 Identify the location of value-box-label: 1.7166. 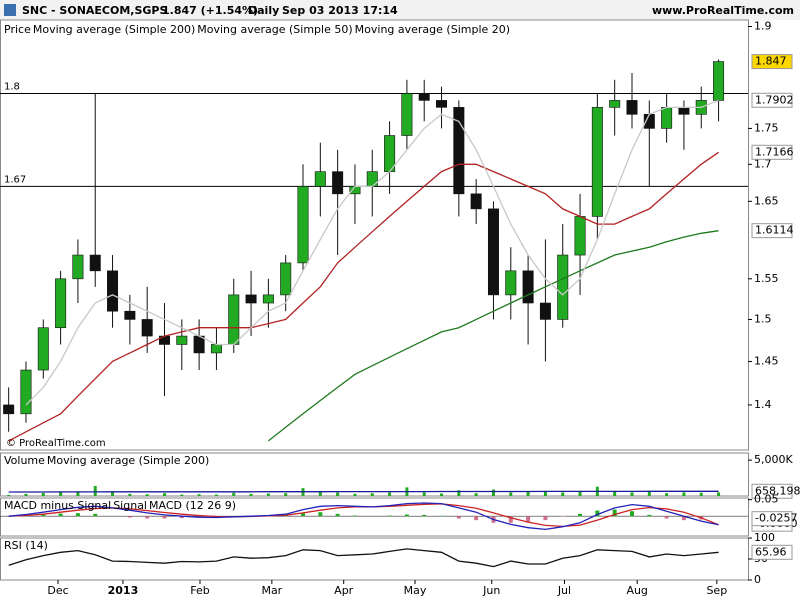
(774, 151).